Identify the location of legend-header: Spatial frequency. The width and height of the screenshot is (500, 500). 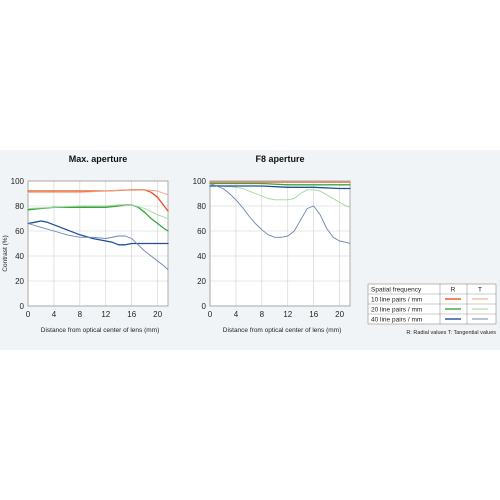
(396, 290).